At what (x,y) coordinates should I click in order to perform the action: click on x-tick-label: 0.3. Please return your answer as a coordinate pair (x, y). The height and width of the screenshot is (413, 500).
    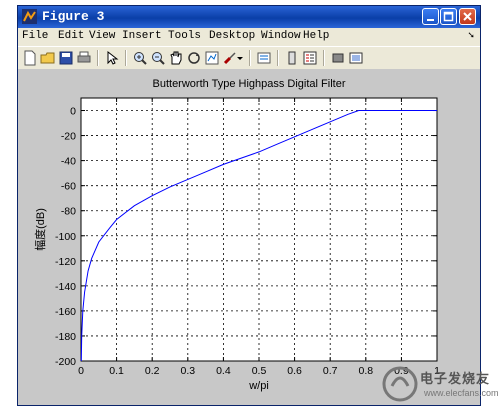
    Looking at the image, I should click on (187, 371).